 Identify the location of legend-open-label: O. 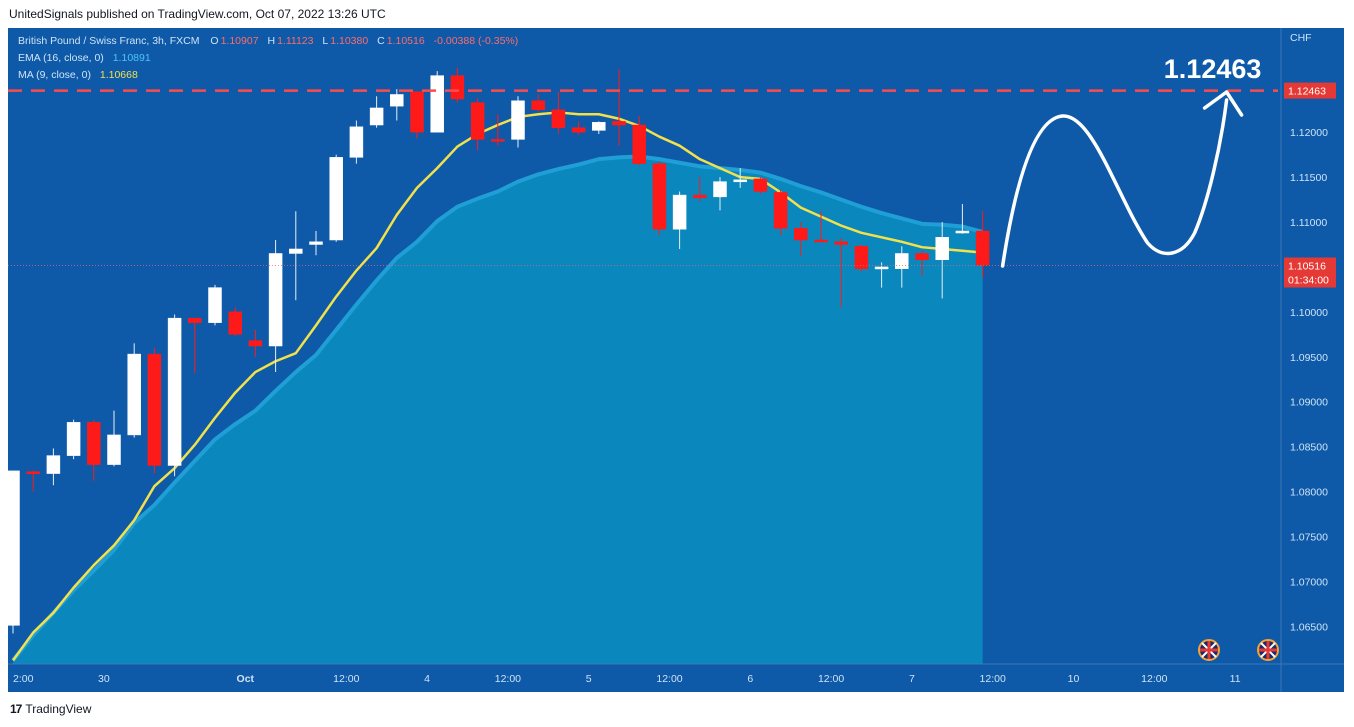
(214, 41).